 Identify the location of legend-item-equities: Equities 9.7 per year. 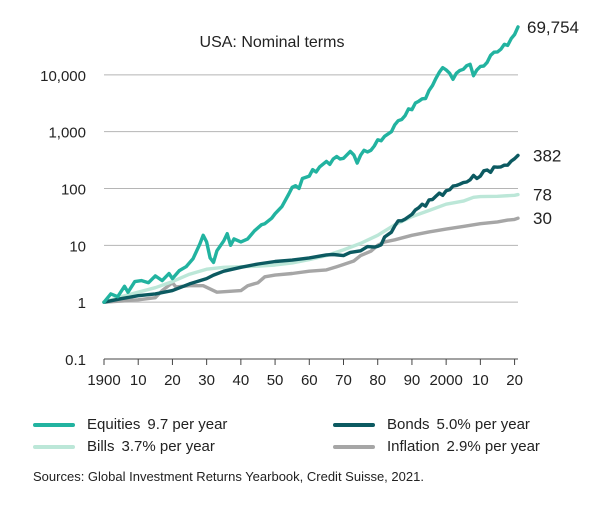
(130, 424).